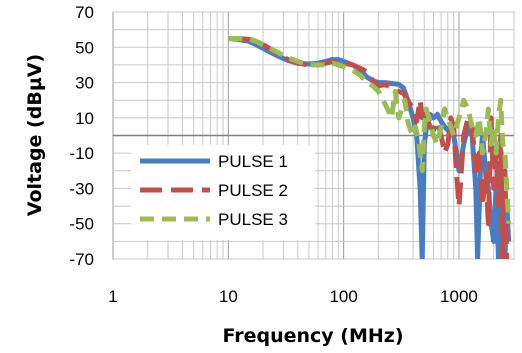 The width and height of the screenshot is (522, 353). Describe the element at coordinates (293, 296) in the screenshot. I see `x-tick-labels: 1 10 100 1000` at that location.